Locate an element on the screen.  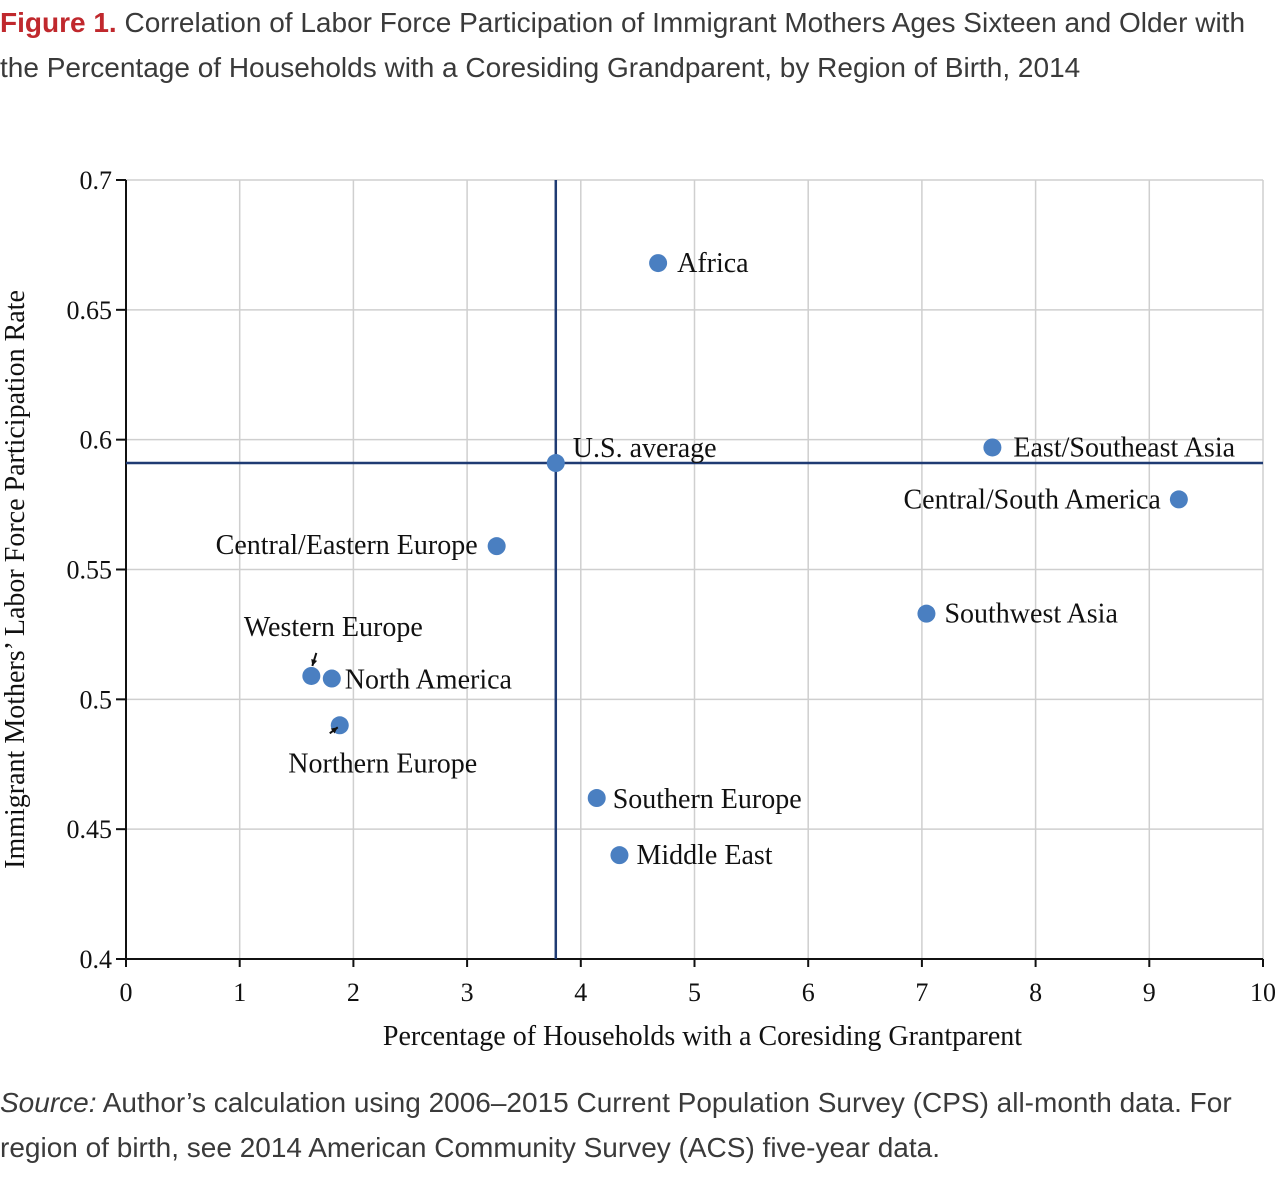
point-label: U.S. average is located at coordinates (645, 448).